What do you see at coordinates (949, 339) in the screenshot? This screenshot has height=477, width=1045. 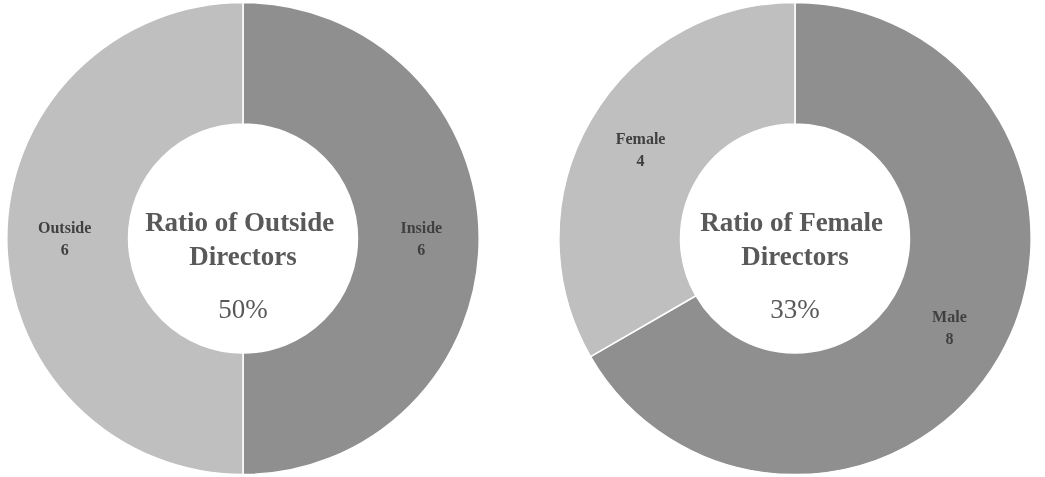 I see `data-label: 8` at bounding box center [949, 339].